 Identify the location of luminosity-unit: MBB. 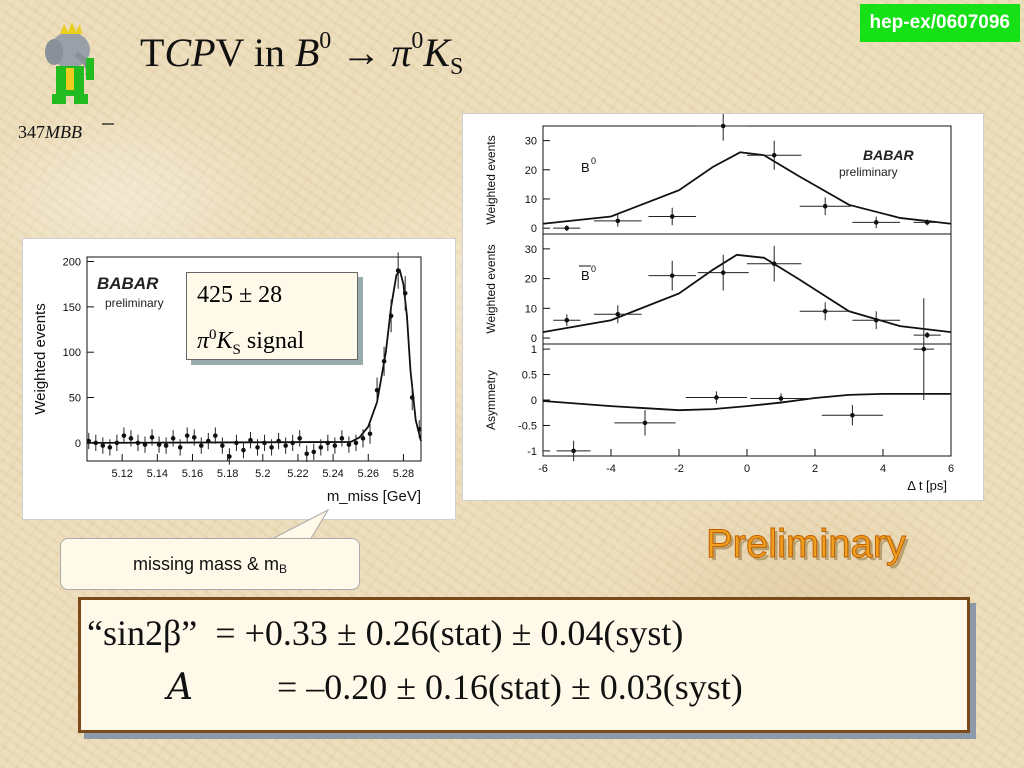
(63, 132).